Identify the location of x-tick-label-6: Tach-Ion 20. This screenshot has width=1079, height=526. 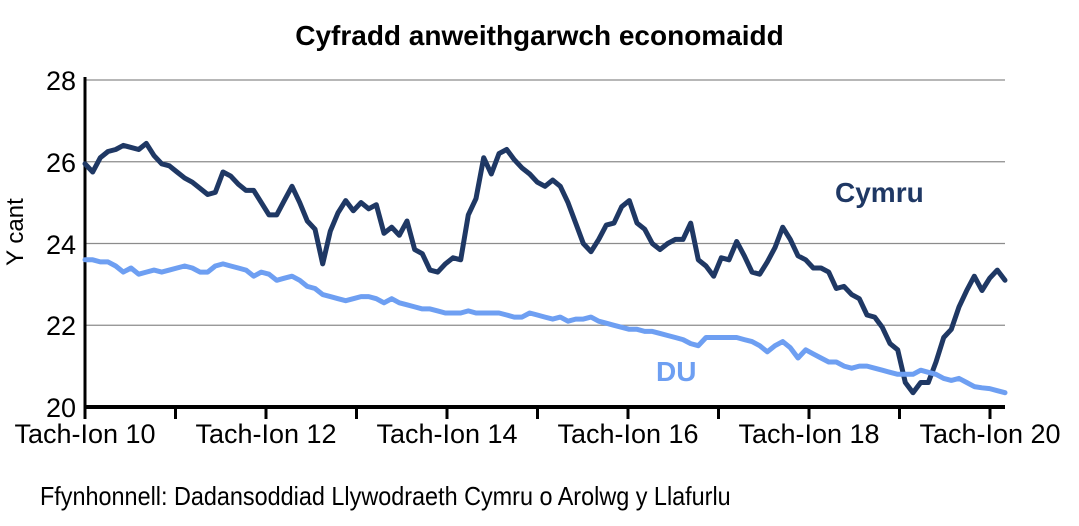
(990, 434).